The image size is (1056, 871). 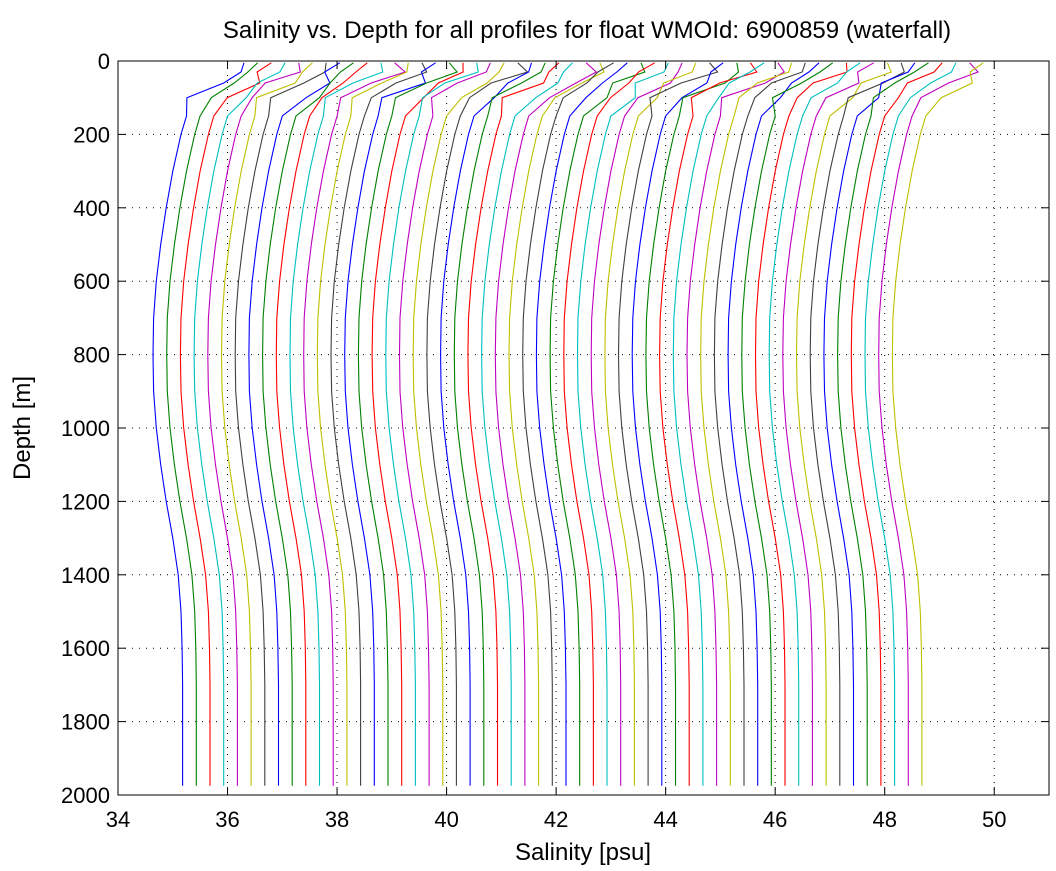 What do you see at coordinates (994, 819) in the screenshot?
I see `x-tick-label: 50` at bounding box center [994, 819].